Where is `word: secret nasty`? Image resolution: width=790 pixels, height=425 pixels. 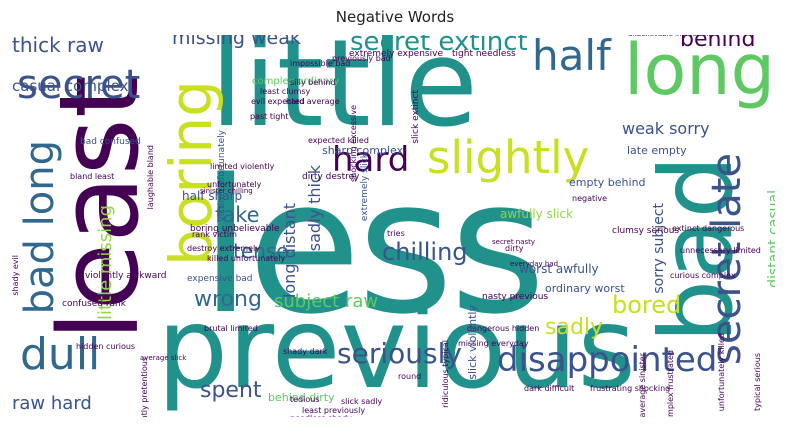
word: secret nasty is located at coordinates (514, 242).